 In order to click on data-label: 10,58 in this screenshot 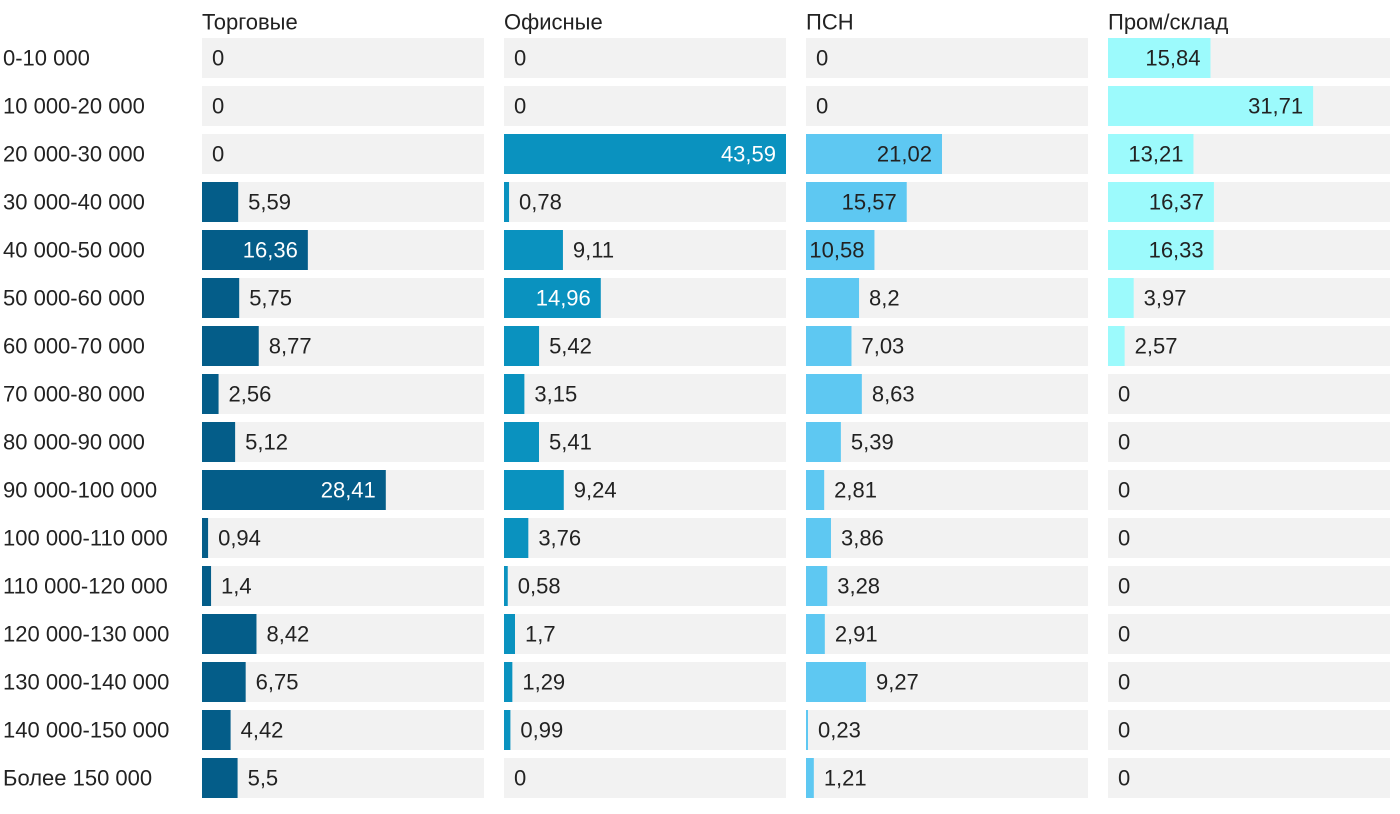, I will do `click(836, 250)`.